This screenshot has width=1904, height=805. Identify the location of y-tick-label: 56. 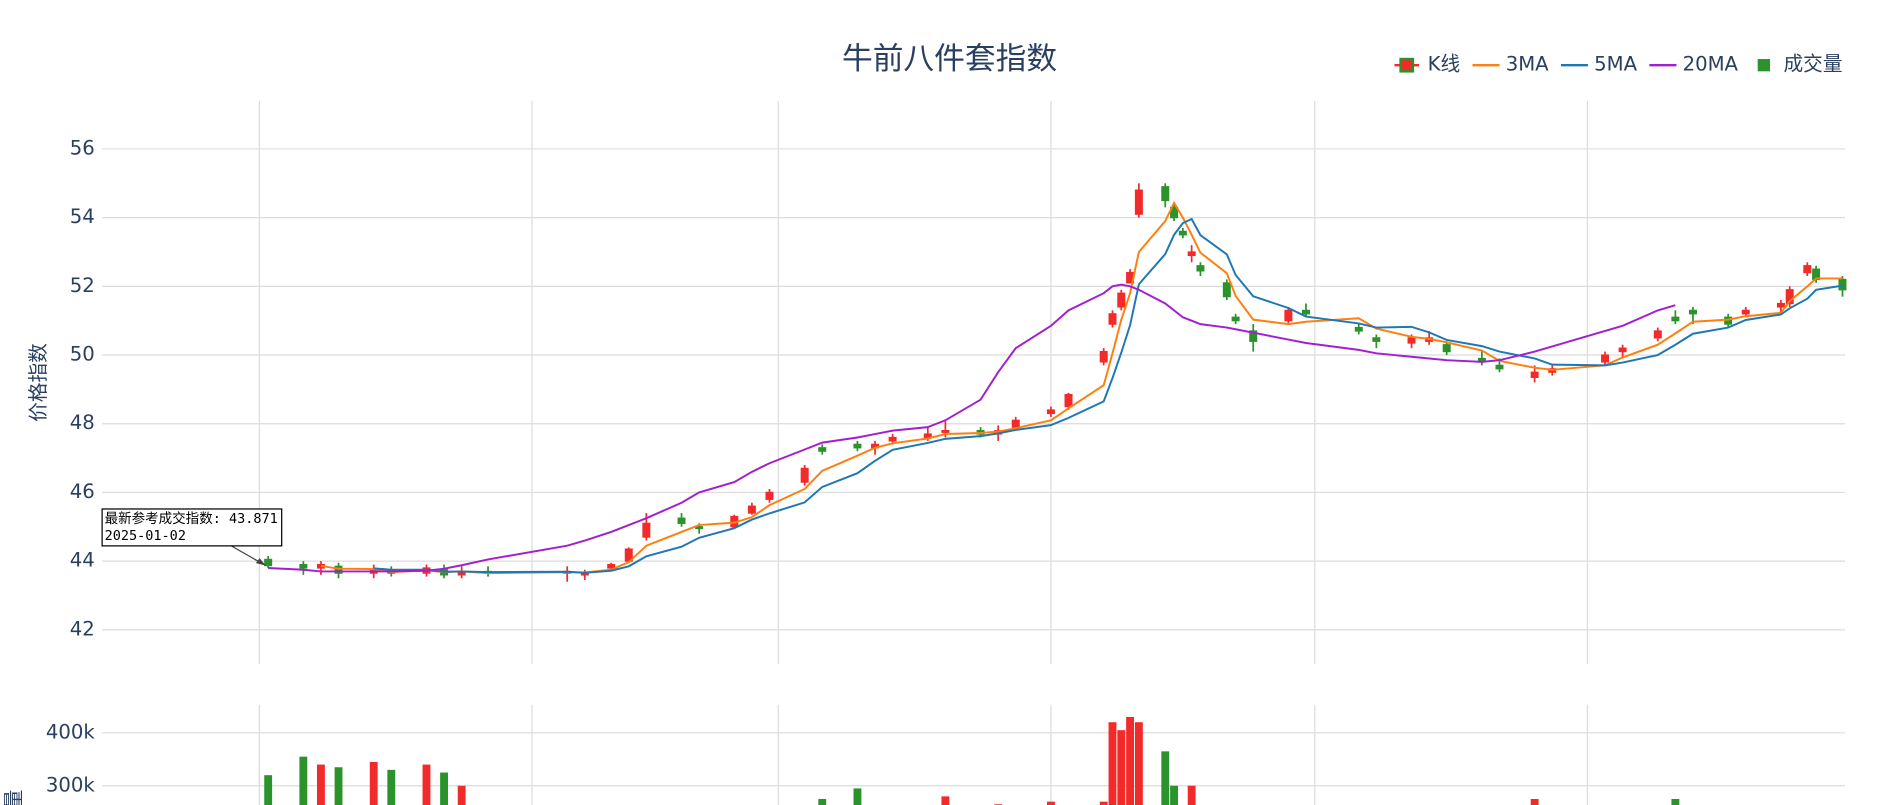
(82, 147).